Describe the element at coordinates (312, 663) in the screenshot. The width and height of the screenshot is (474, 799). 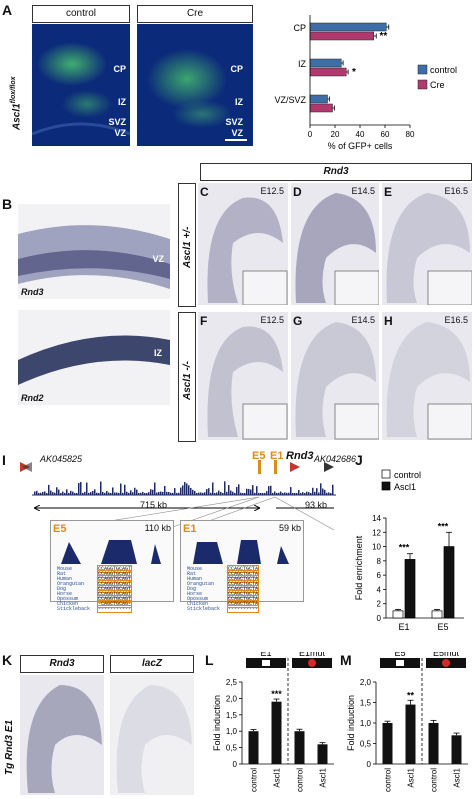
I see `mutation-marker` at that location.